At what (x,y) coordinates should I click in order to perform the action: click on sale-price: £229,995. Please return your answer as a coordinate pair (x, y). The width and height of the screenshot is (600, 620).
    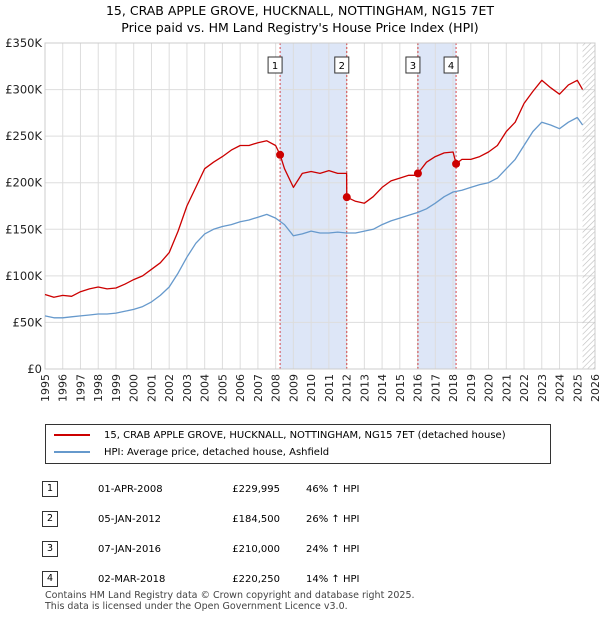
    Looking at the image, I should click on (256, 489).